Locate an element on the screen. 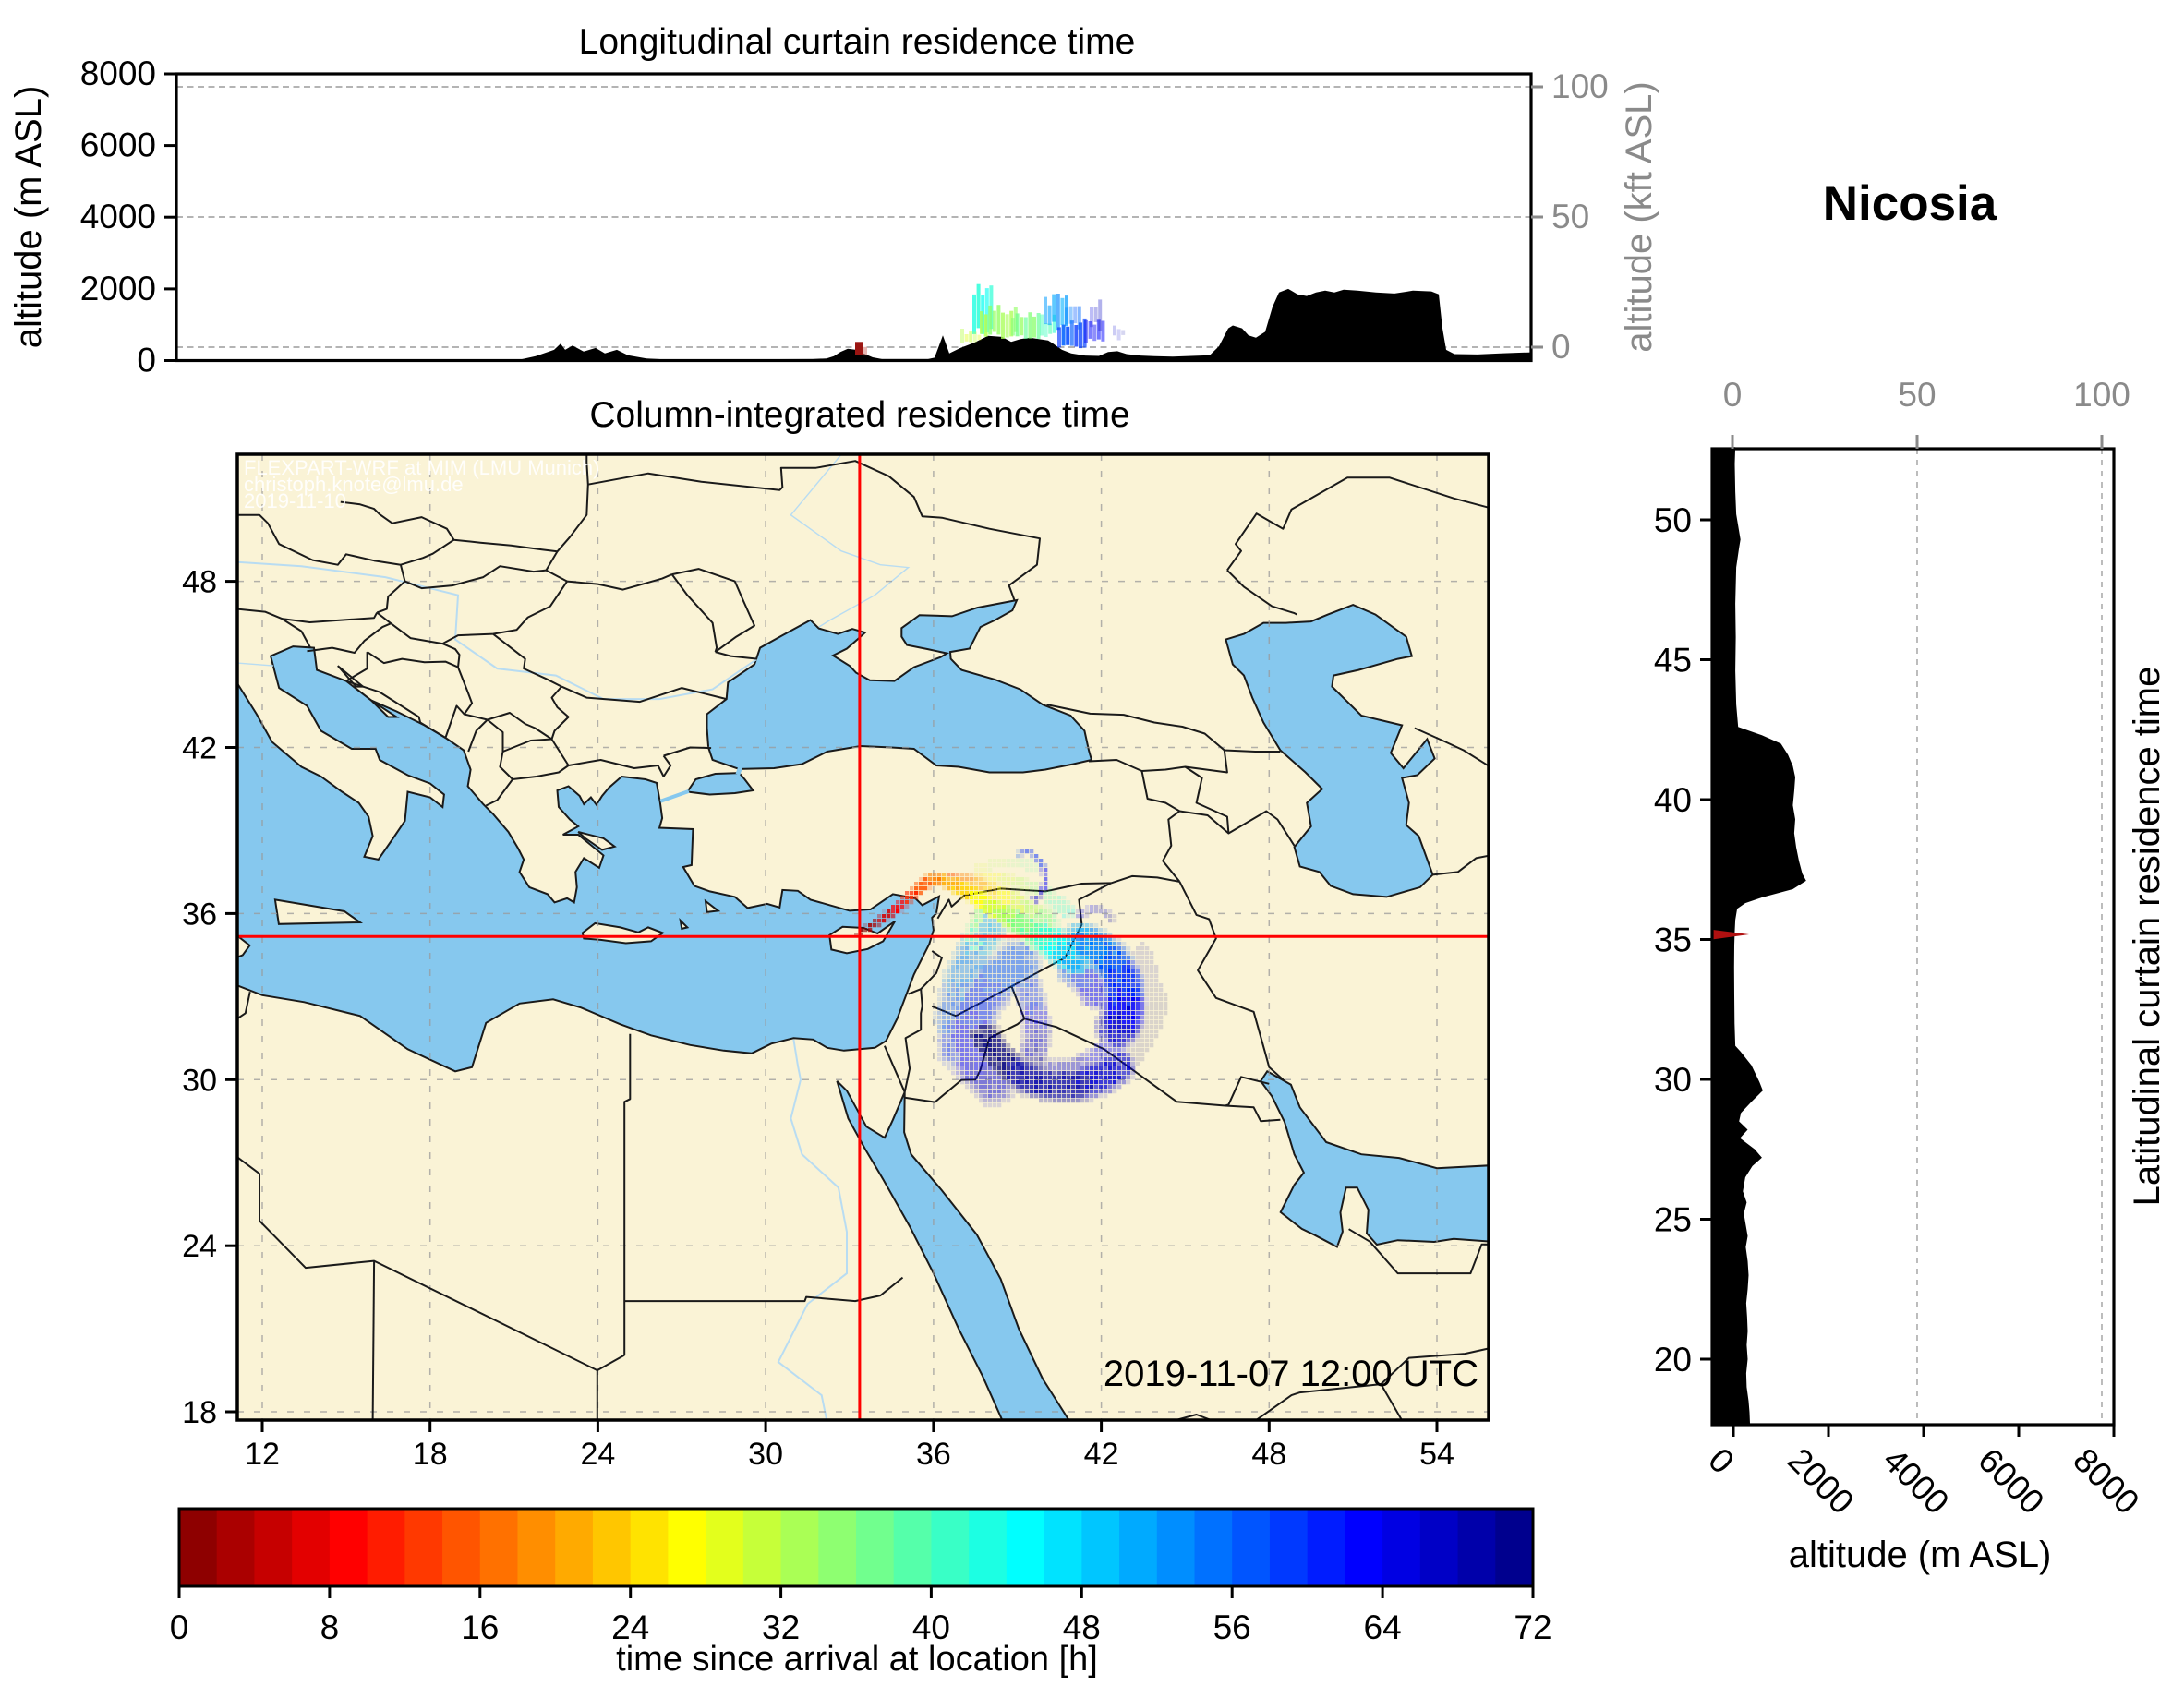 This screenshot has height=1698, width=2184. svg-text: 25 is located at coordinates (1673, 1220).